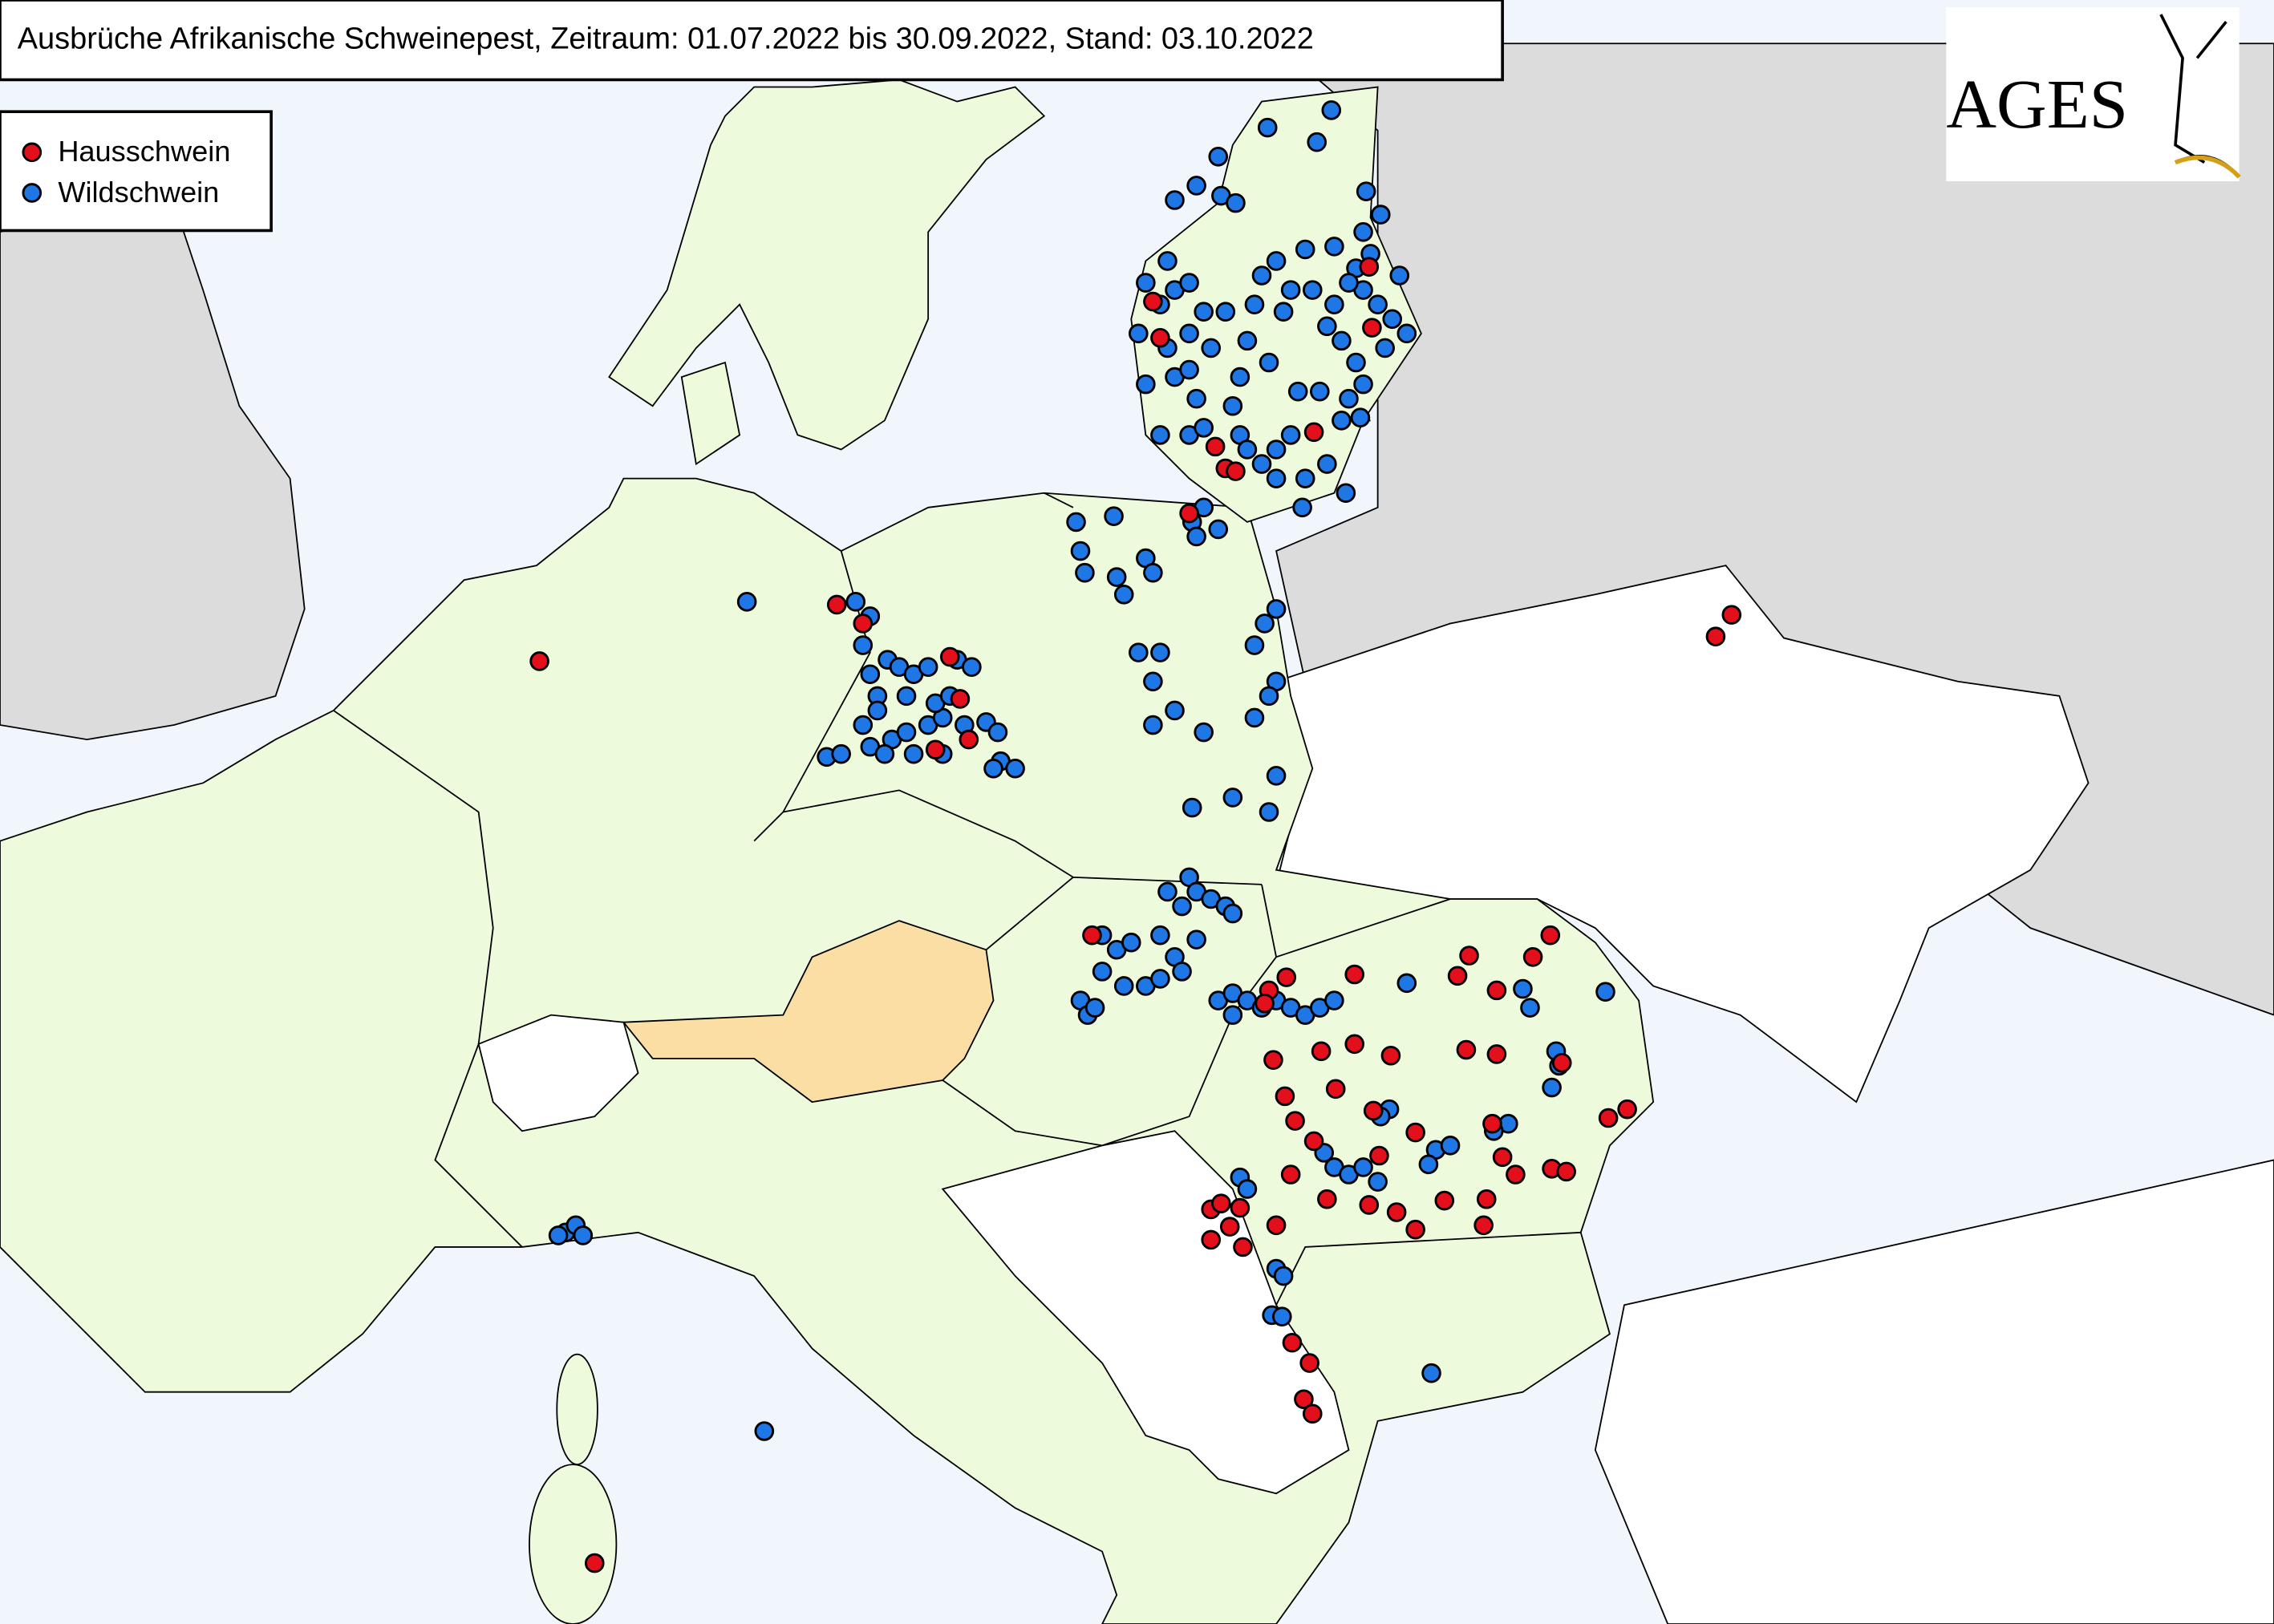  What do you see at coordinates (144, 151) in the screenshot?
I see `legend-label: Hausschwein` at bounding box center [144, 151].